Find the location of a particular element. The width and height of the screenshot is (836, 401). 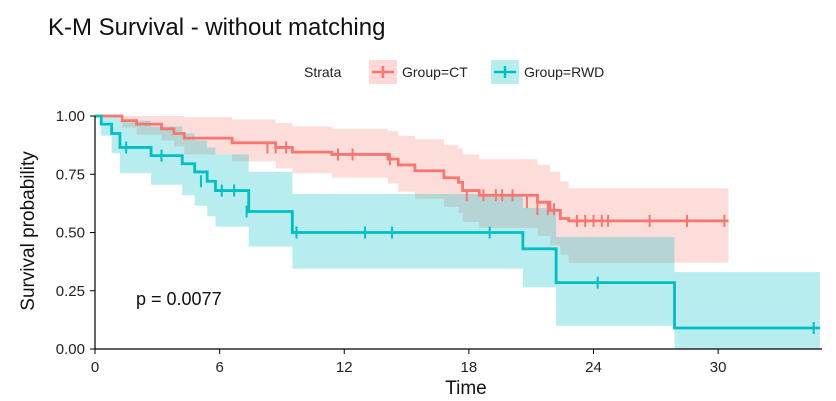

x-axis-ticks: 0 6 12 18 24 30 is located at coordinates (409, 362).